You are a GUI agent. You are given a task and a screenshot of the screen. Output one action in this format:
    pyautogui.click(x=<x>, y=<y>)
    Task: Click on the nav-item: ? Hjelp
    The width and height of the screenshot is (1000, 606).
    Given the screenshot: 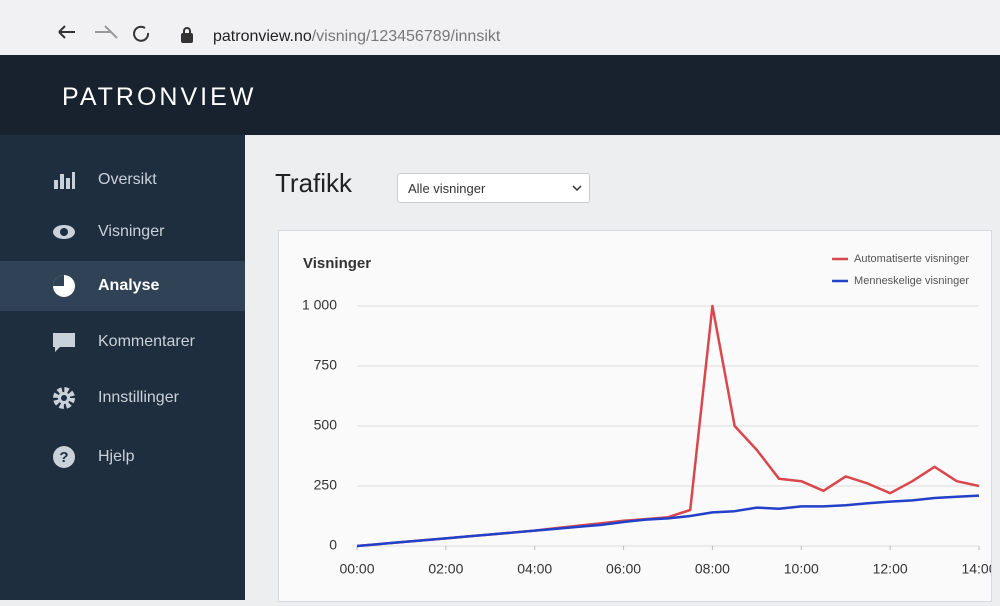 What is the action you would take?
    pyautogui.click(x=122, y=457)
    